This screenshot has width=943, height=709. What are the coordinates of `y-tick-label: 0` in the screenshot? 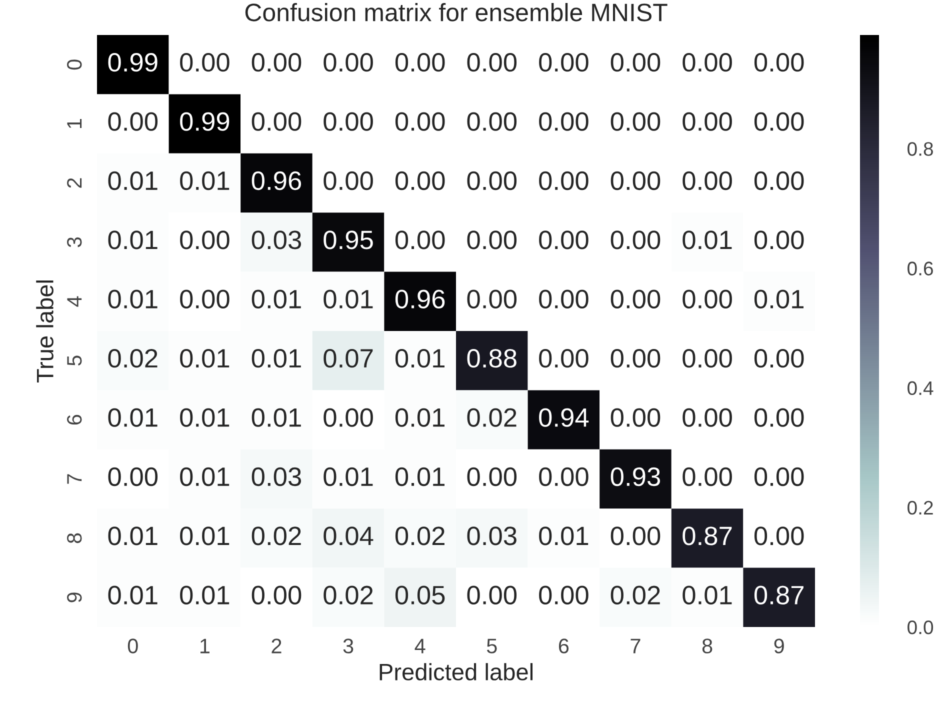 It's located at (74, 65).